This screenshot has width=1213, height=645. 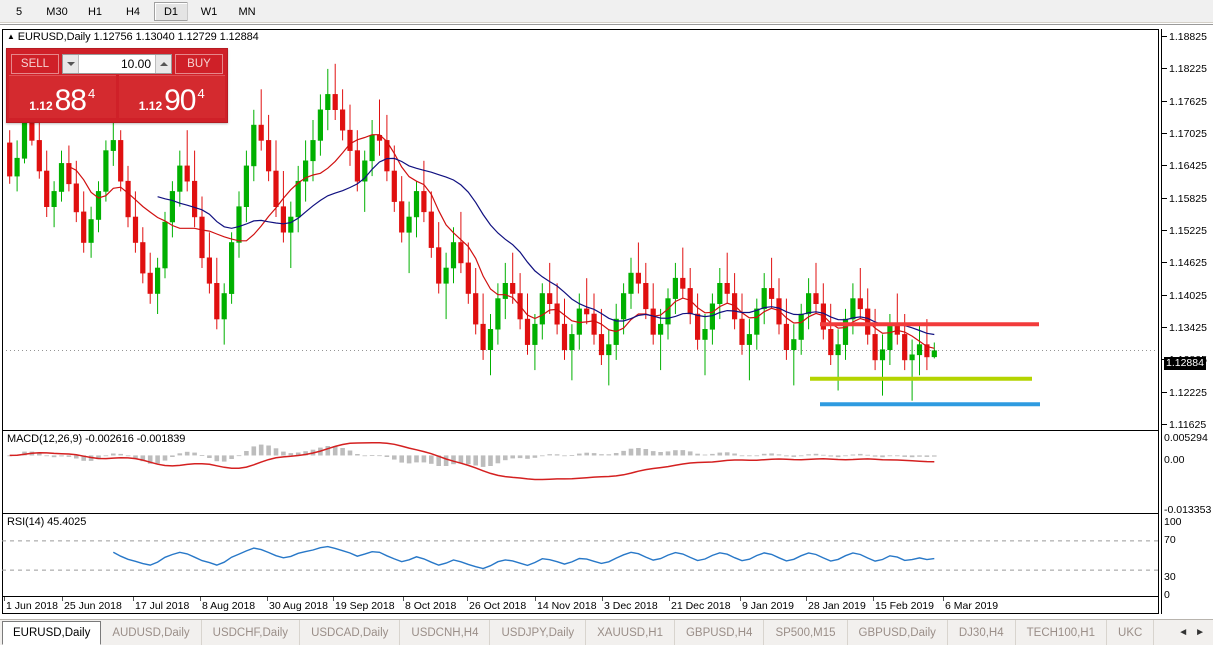 What do you see at coordinates (720, 632) in the screenshot?
I see `chart-tab-gbpusd-h4: GBPUSD,H4` at bounding box center [720, 632].